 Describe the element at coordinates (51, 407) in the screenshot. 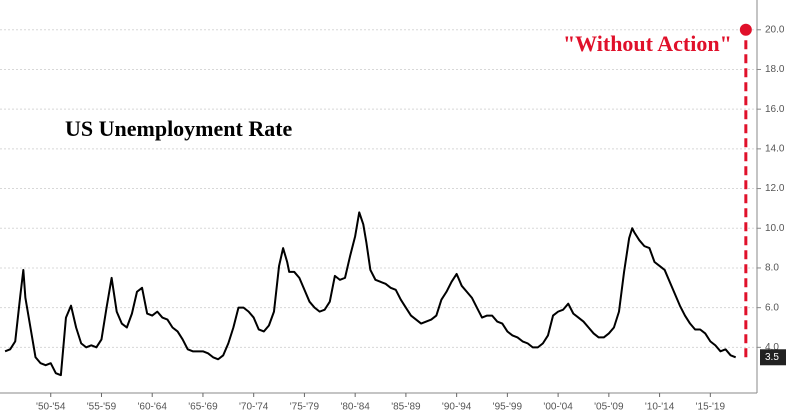

I see `x-tick-label: '50-'54` at that location.